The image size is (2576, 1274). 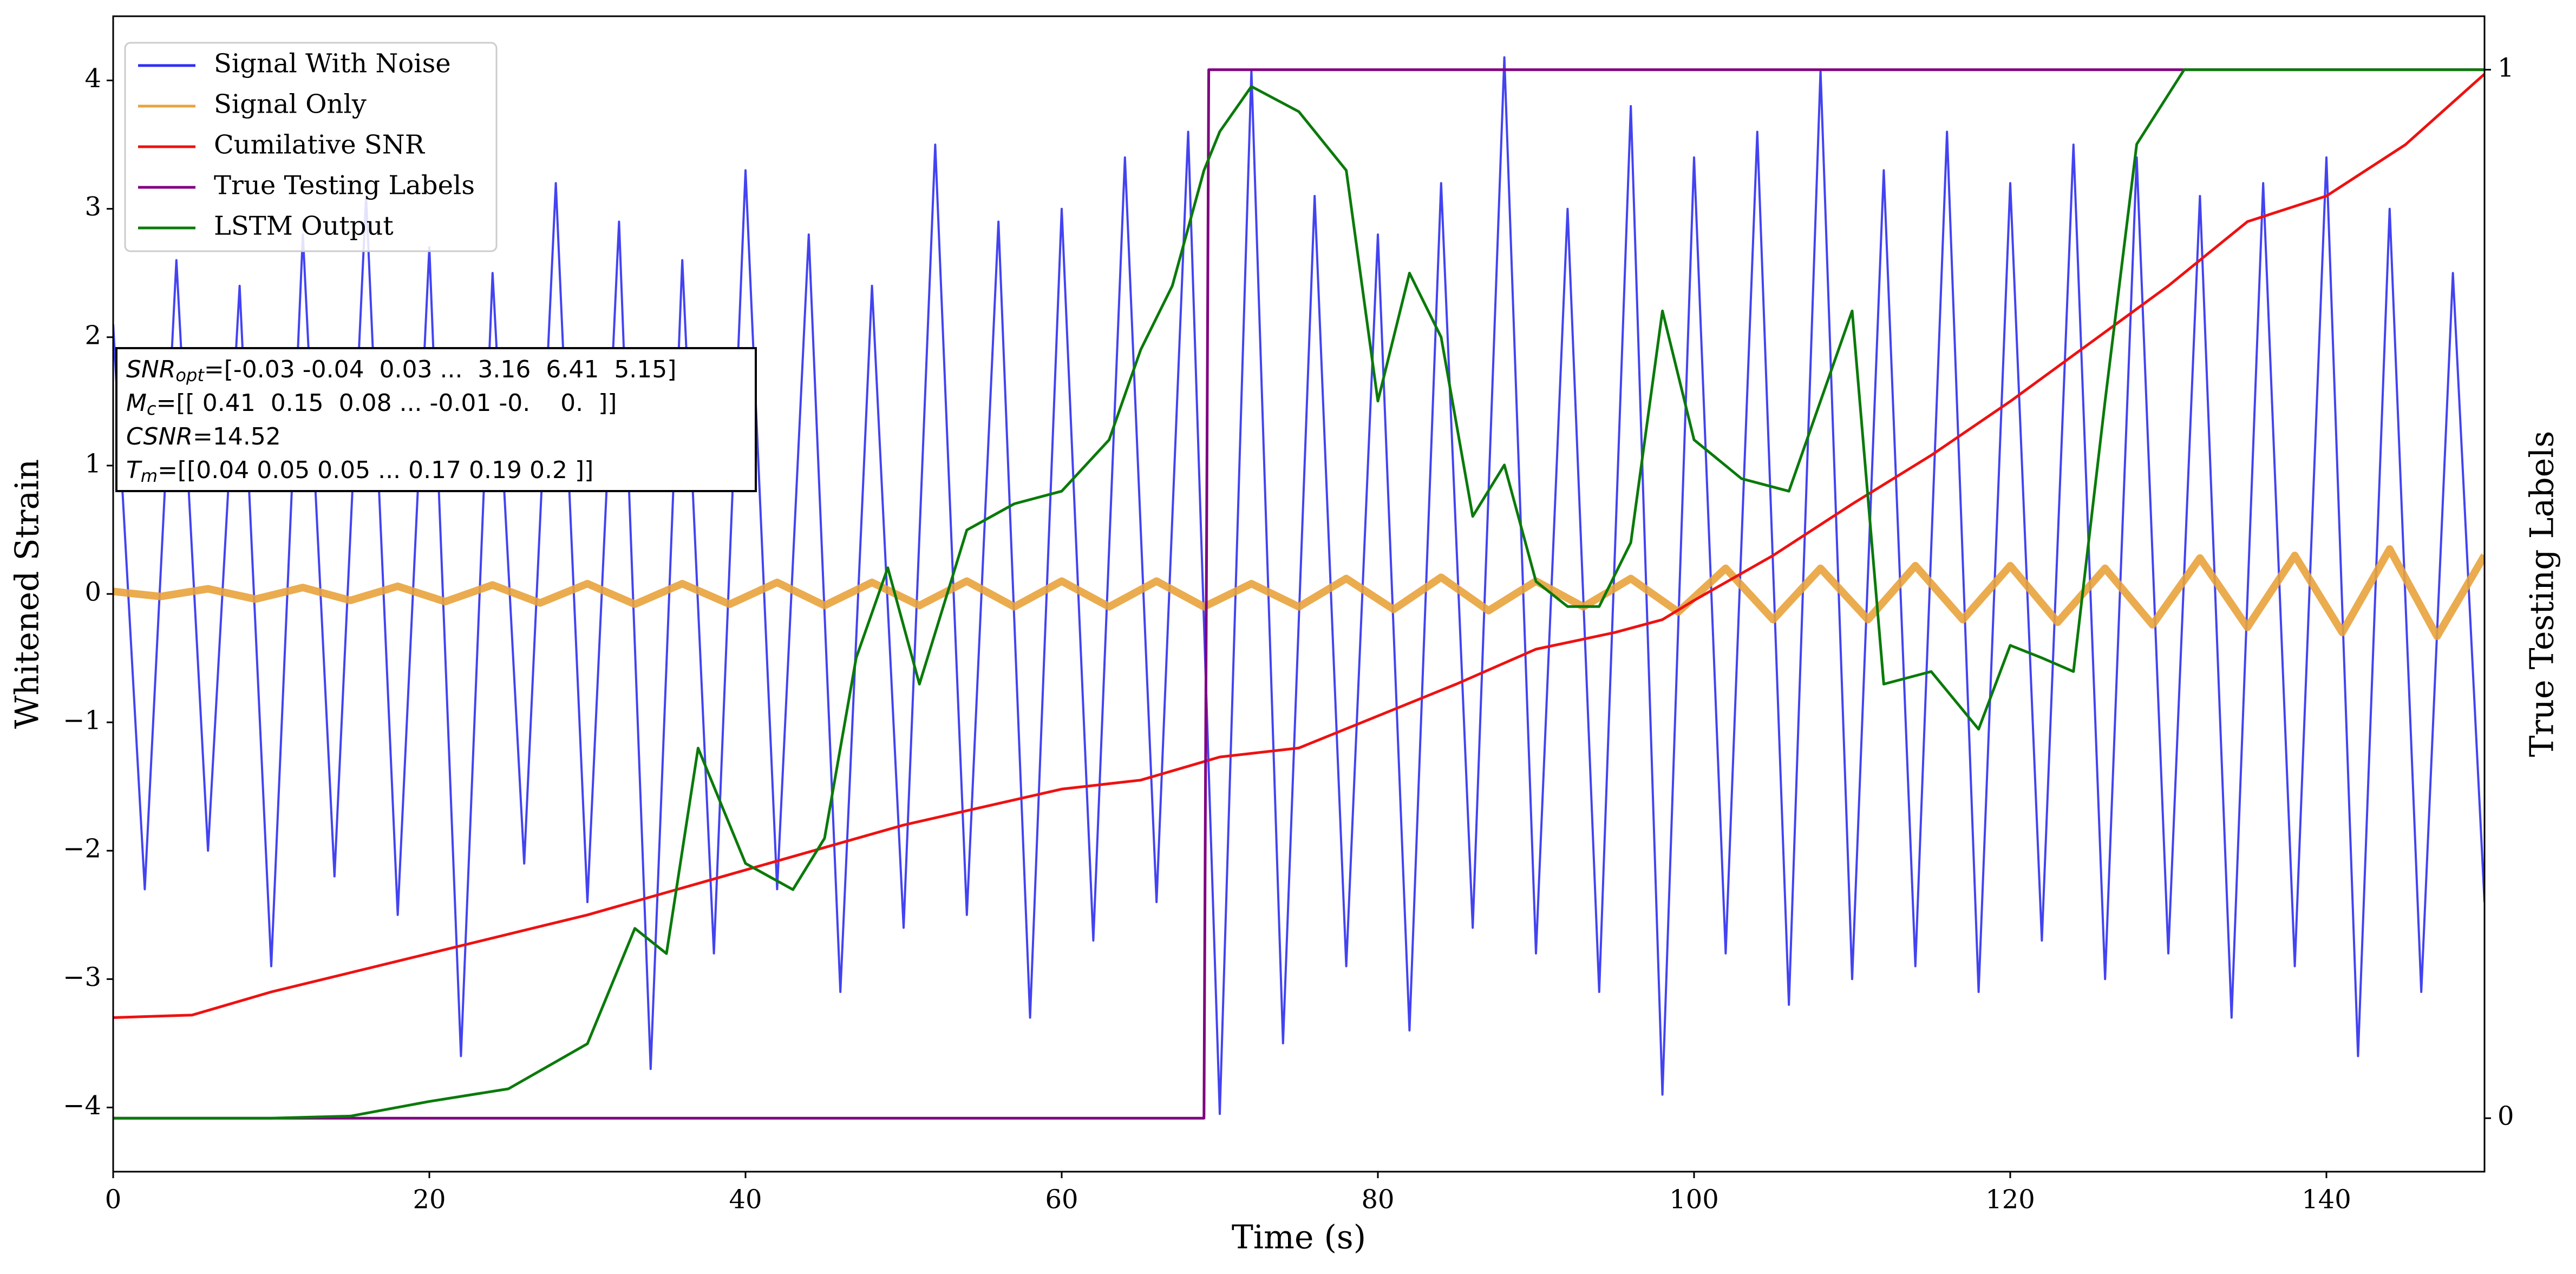 What do you see at coordinates (150, 369) in the screenshot?
I see `annotation-symbol: SNR` at bounding box center [150, 369].